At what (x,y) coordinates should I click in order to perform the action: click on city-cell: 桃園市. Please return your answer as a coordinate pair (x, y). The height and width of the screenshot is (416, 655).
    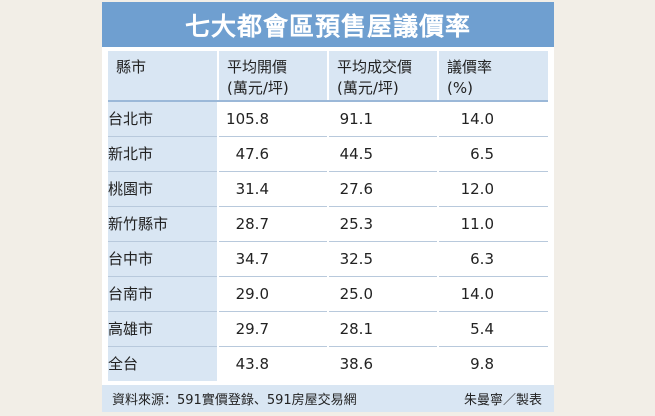
    Looking at the image, I should click on (163, 189).